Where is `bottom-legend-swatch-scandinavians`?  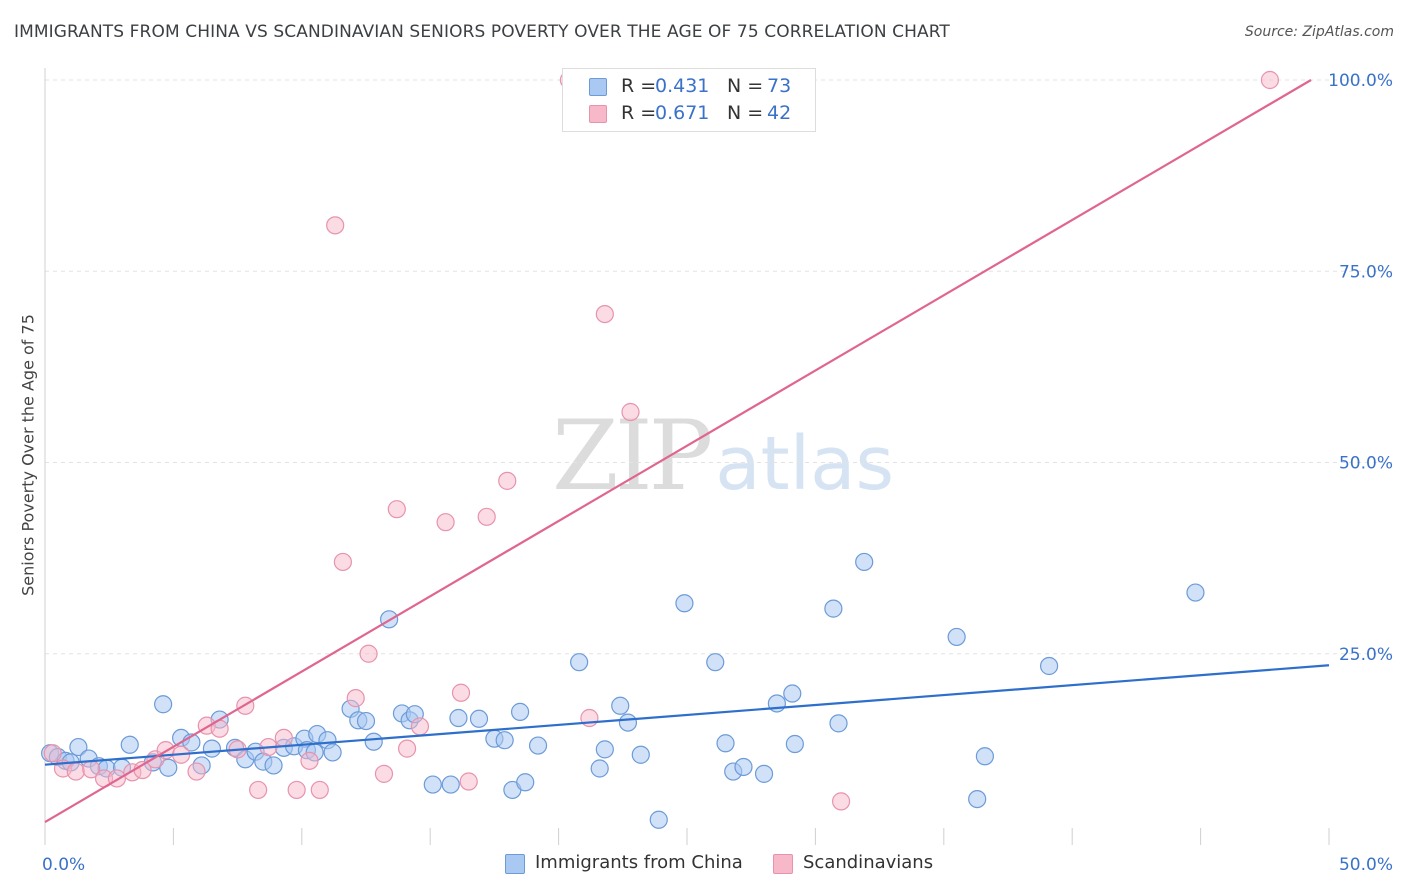
bottom-legend-swatch-scandinavians is located at coordinates (783, 864).